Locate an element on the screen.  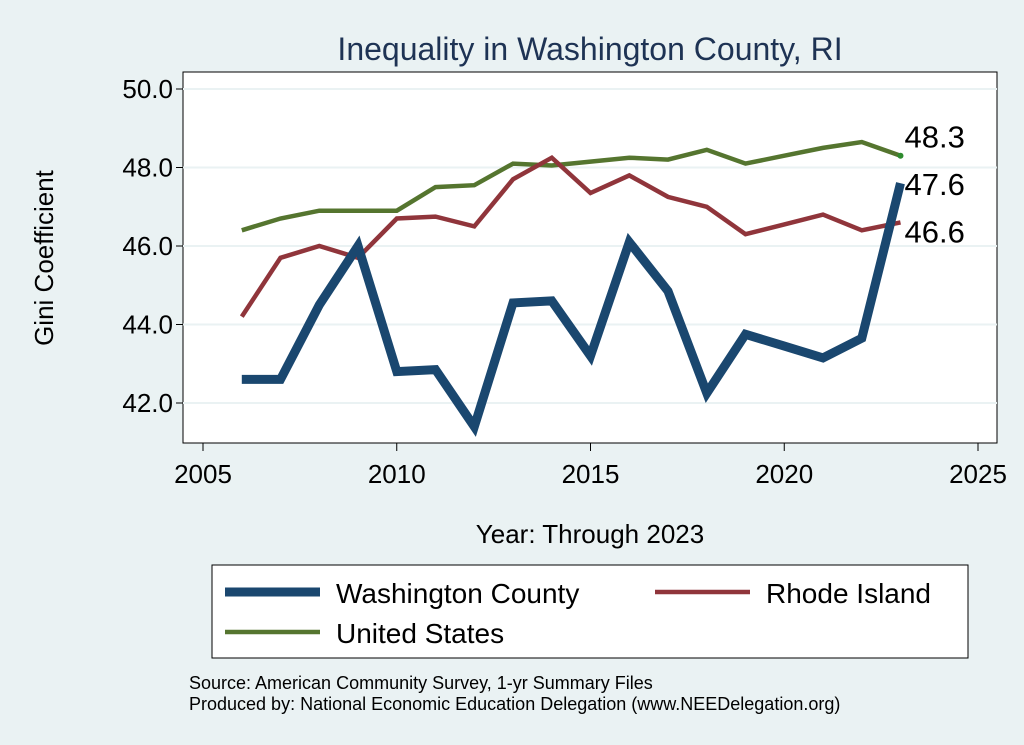
y-tick-label: 50.0 is located at coordinates (147, 89).